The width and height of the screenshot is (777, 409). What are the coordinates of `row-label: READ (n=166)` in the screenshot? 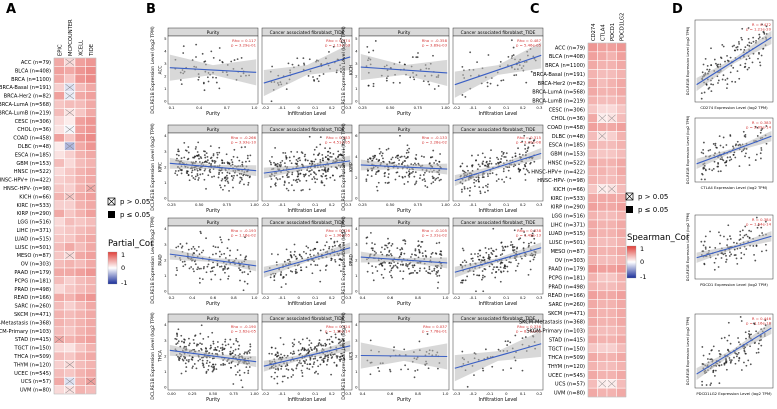 It's located at (32, 298).